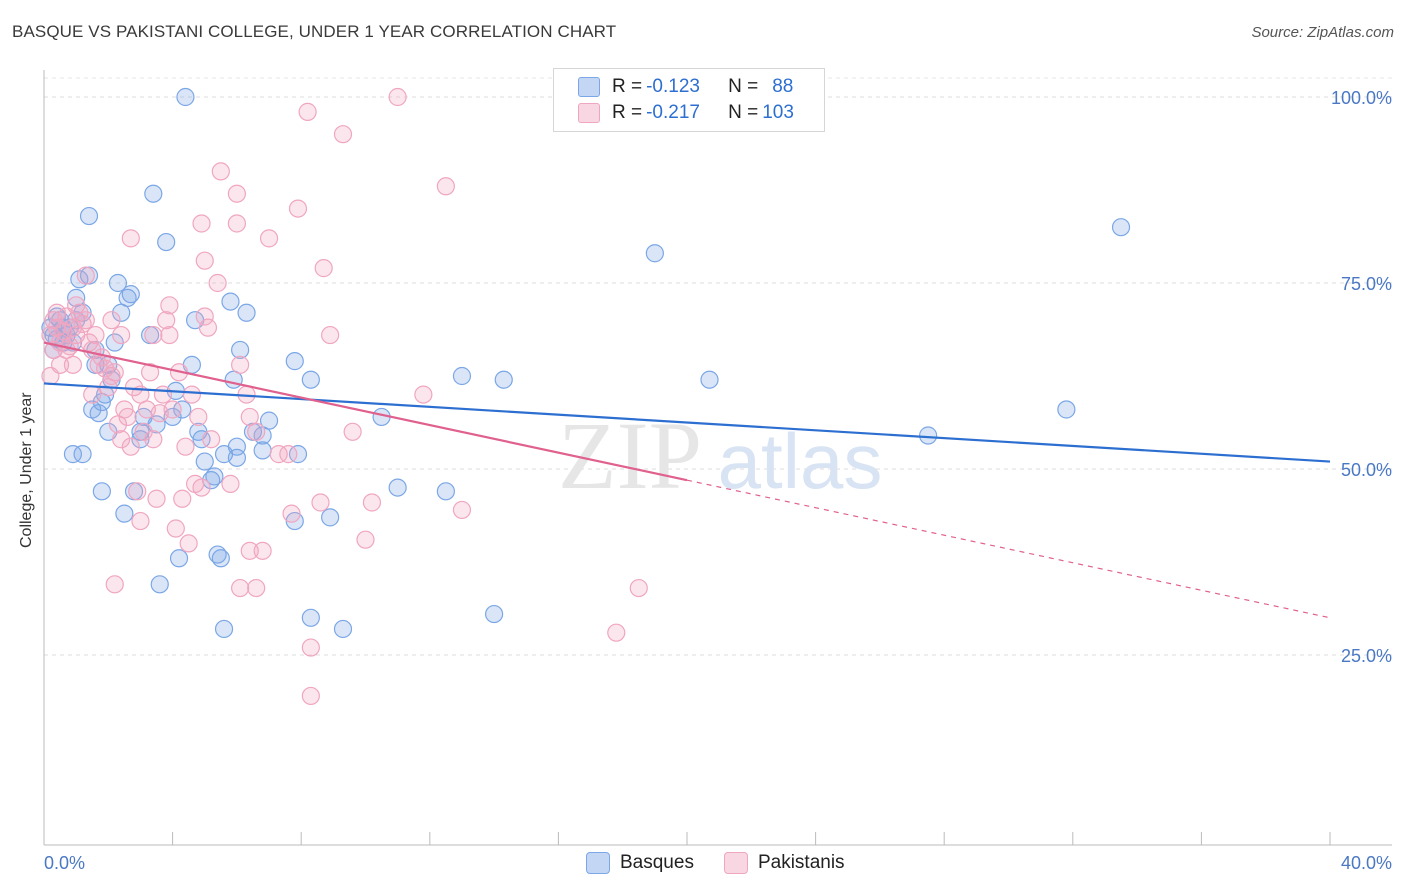 This screenshot has height=892, width=1406. I want to click on legend-label-basques: Basques, so click(657, 862).